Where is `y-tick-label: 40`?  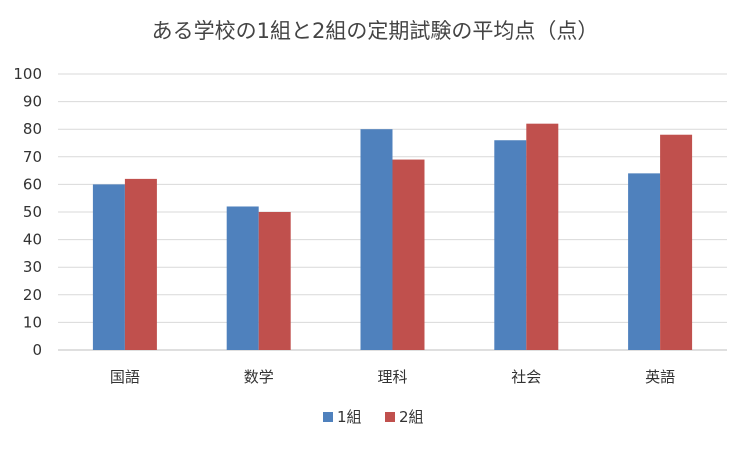 y-tick-label: 40 is located at coordinates (32, 240).